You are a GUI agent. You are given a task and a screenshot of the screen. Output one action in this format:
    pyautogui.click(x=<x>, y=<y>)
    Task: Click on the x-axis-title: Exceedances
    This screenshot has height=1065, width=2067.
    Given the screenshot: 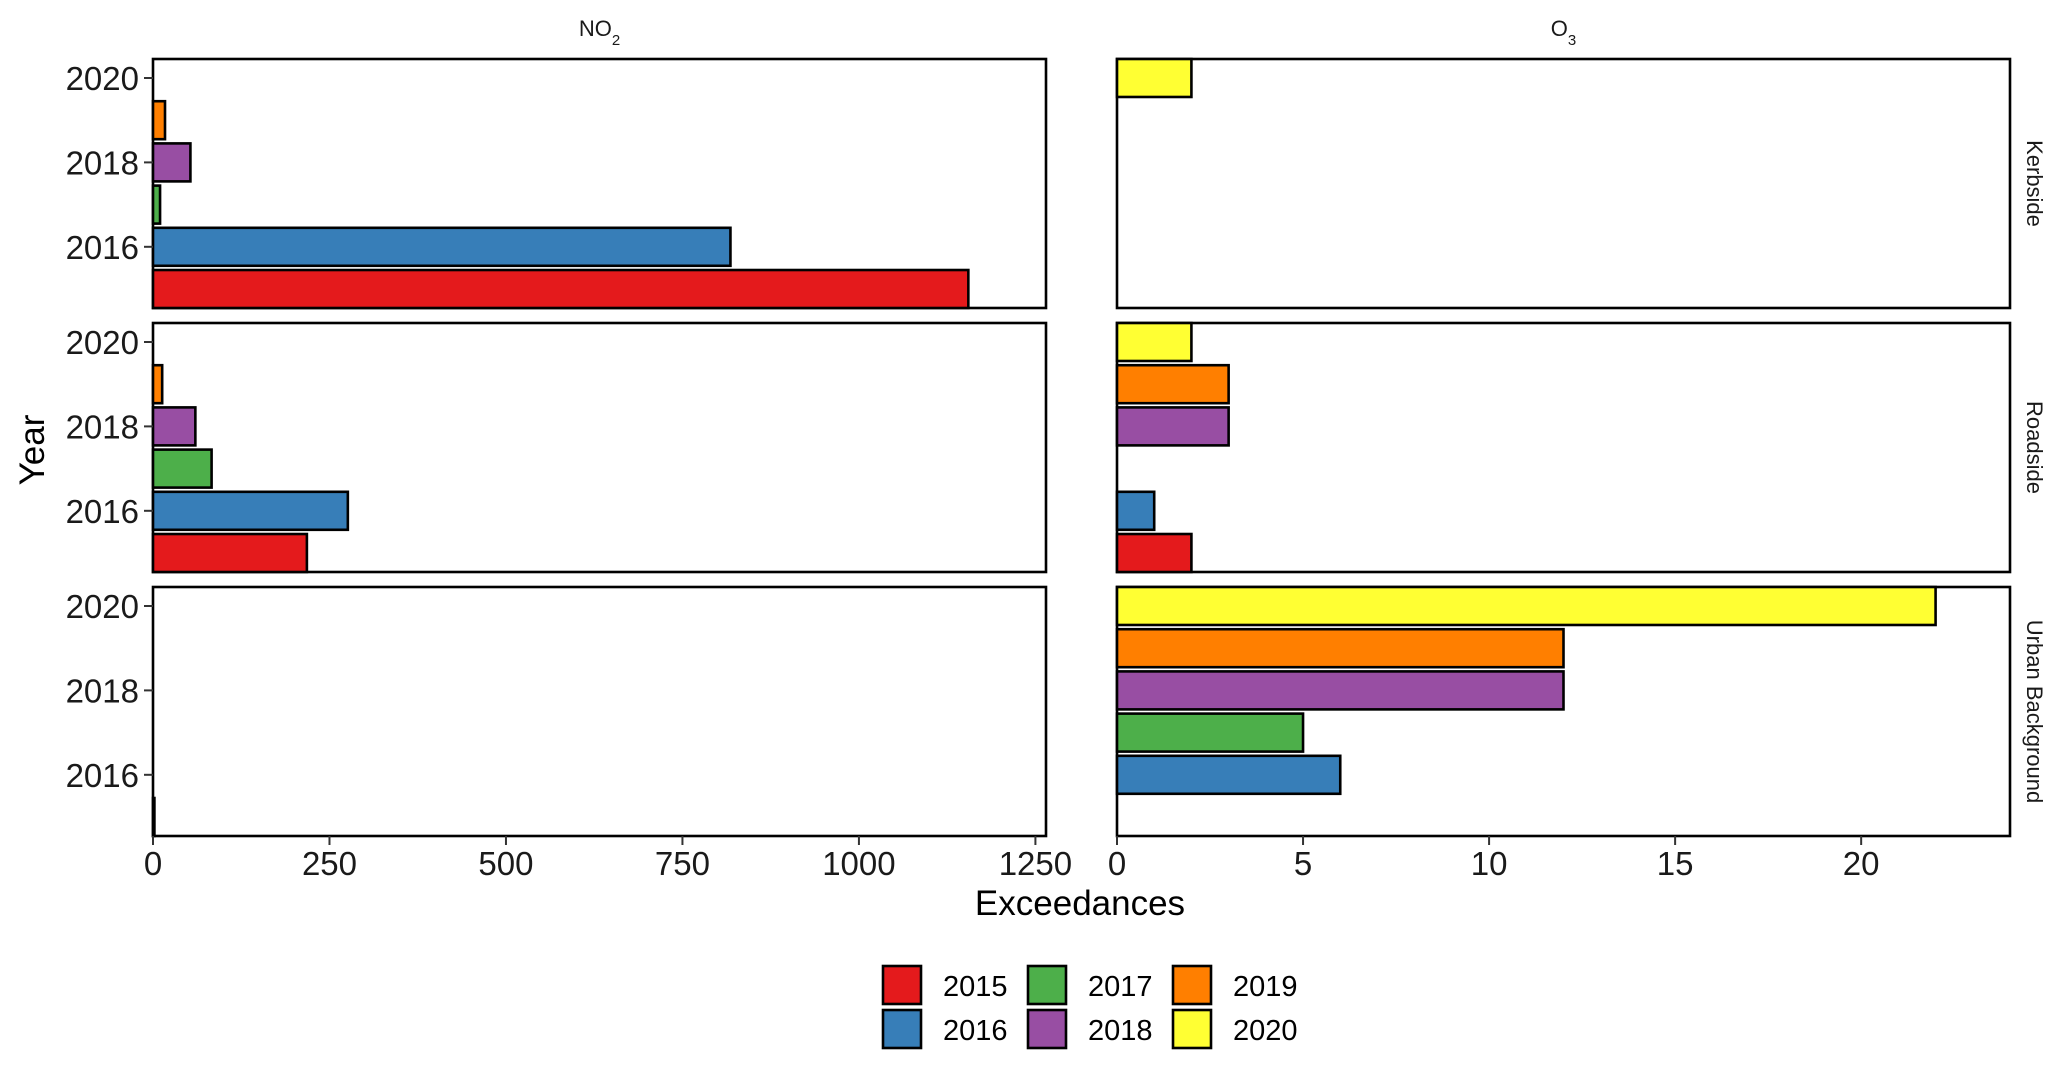 What is the action you would take?
    pyautogui.click(x=1080, y=903)
    